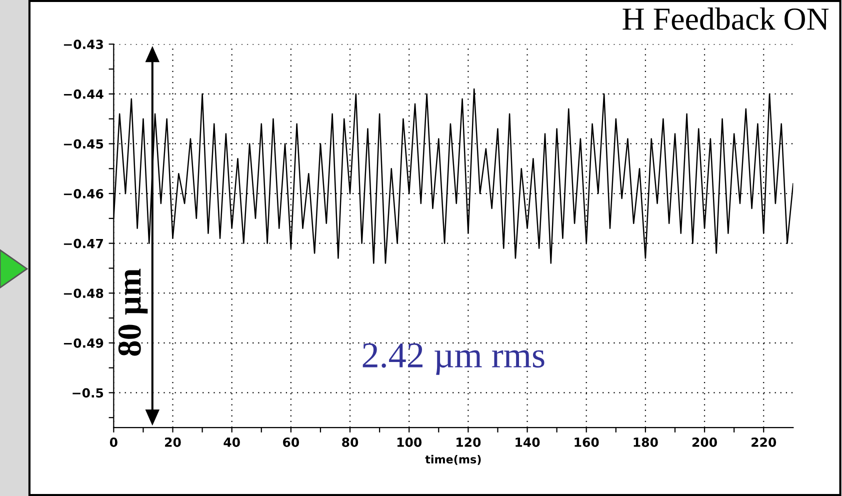 The image size is (842, 496). I want to click on text: H Feedback ON, so click(725, 18).